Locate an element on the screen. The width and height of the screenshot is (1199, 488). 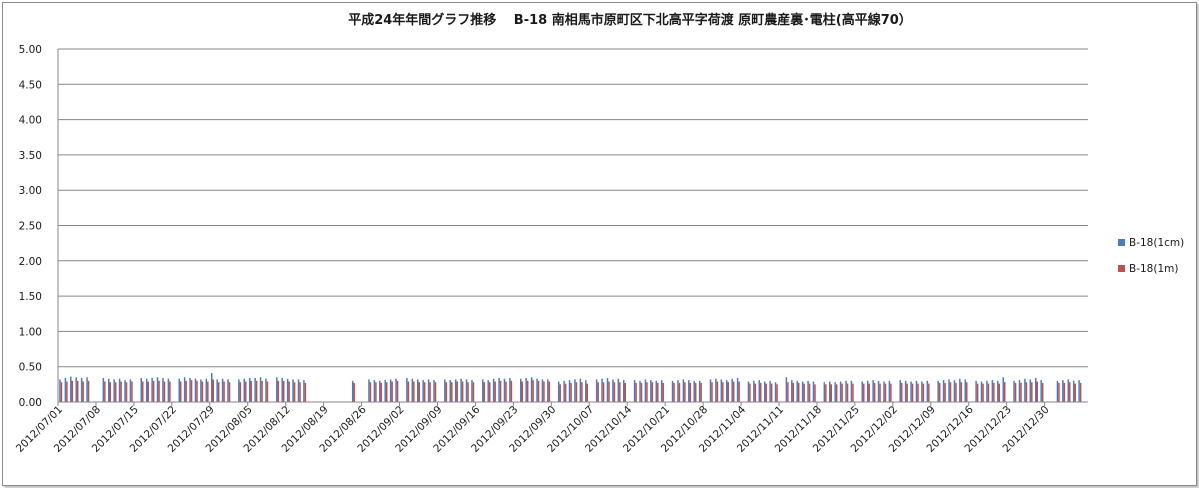
y-tick-label: 2.50 is located at coordinates (30, 227).